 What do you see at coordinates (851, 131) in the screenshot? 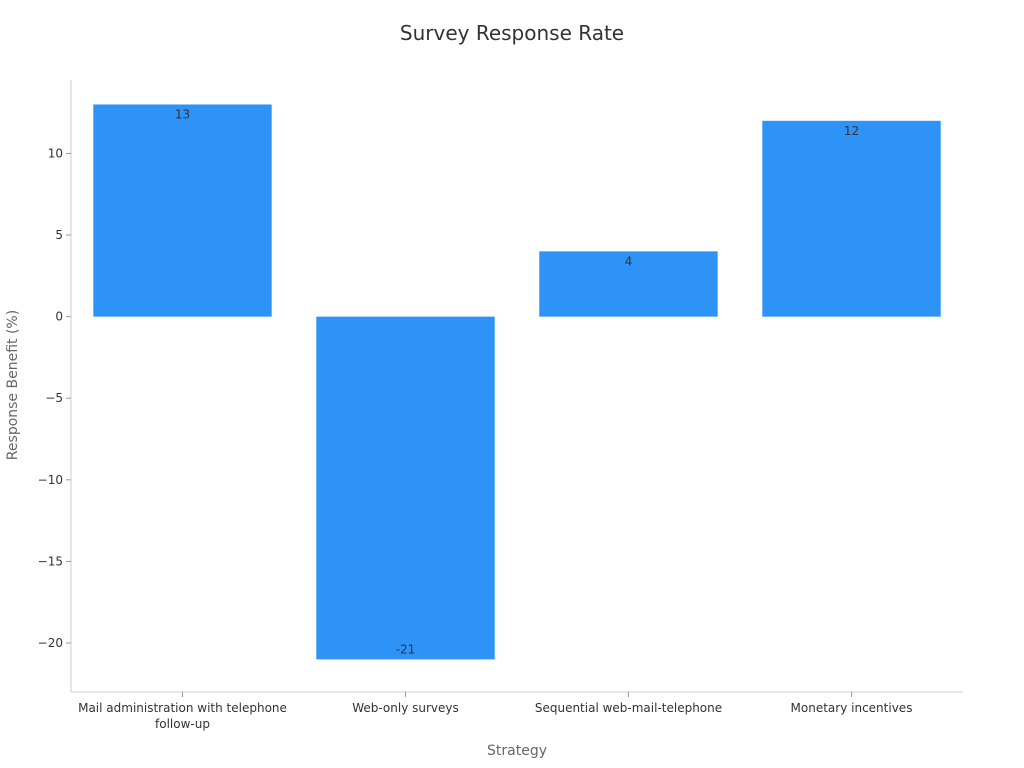
I see `bar-value-label: 12` at bounding box center [851, 131].